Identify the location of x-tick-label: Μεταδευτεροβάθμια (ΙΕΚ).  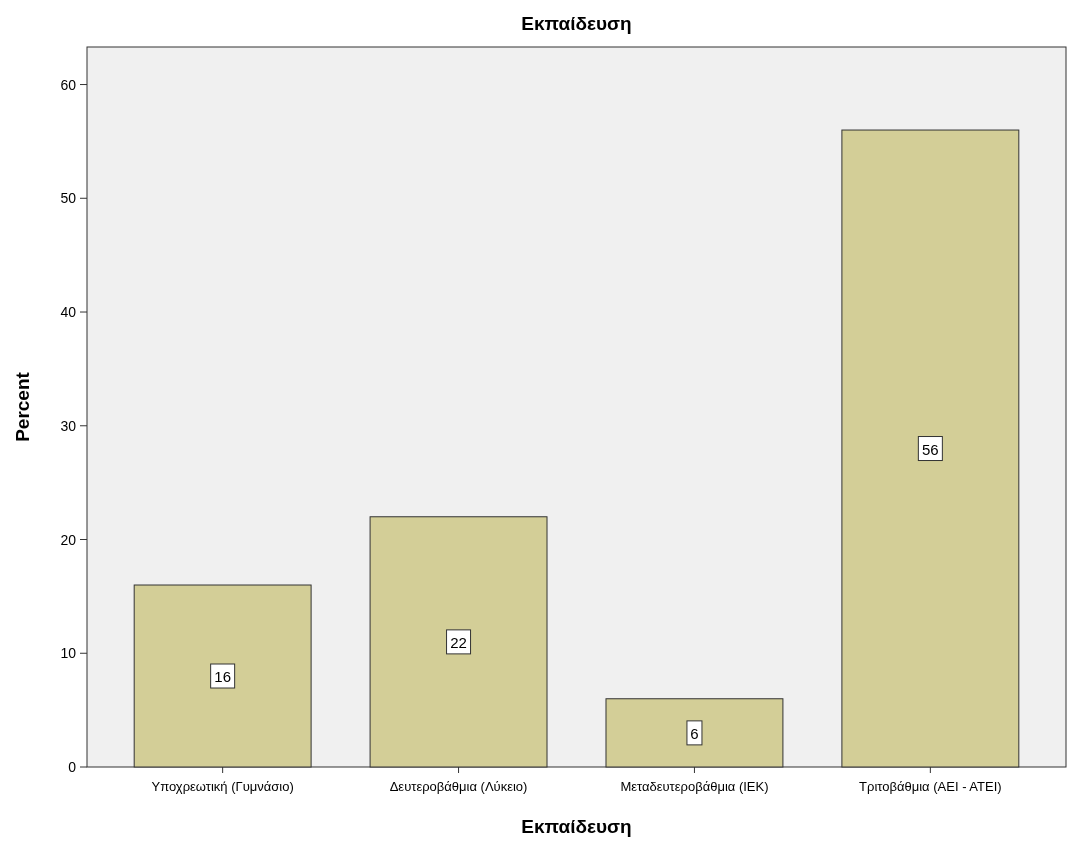
(694, 786).